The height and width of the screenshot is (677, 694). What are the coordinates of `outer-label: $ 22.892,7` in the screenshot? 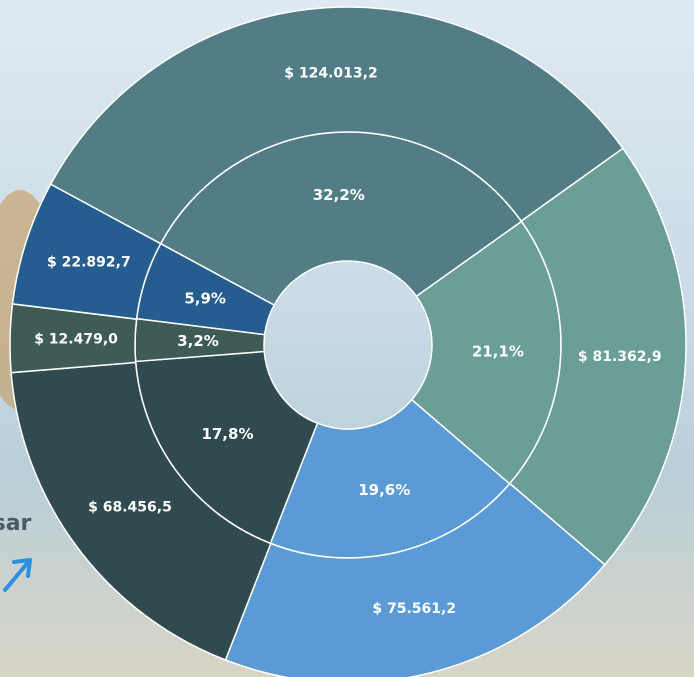 It's located at (89, 262).